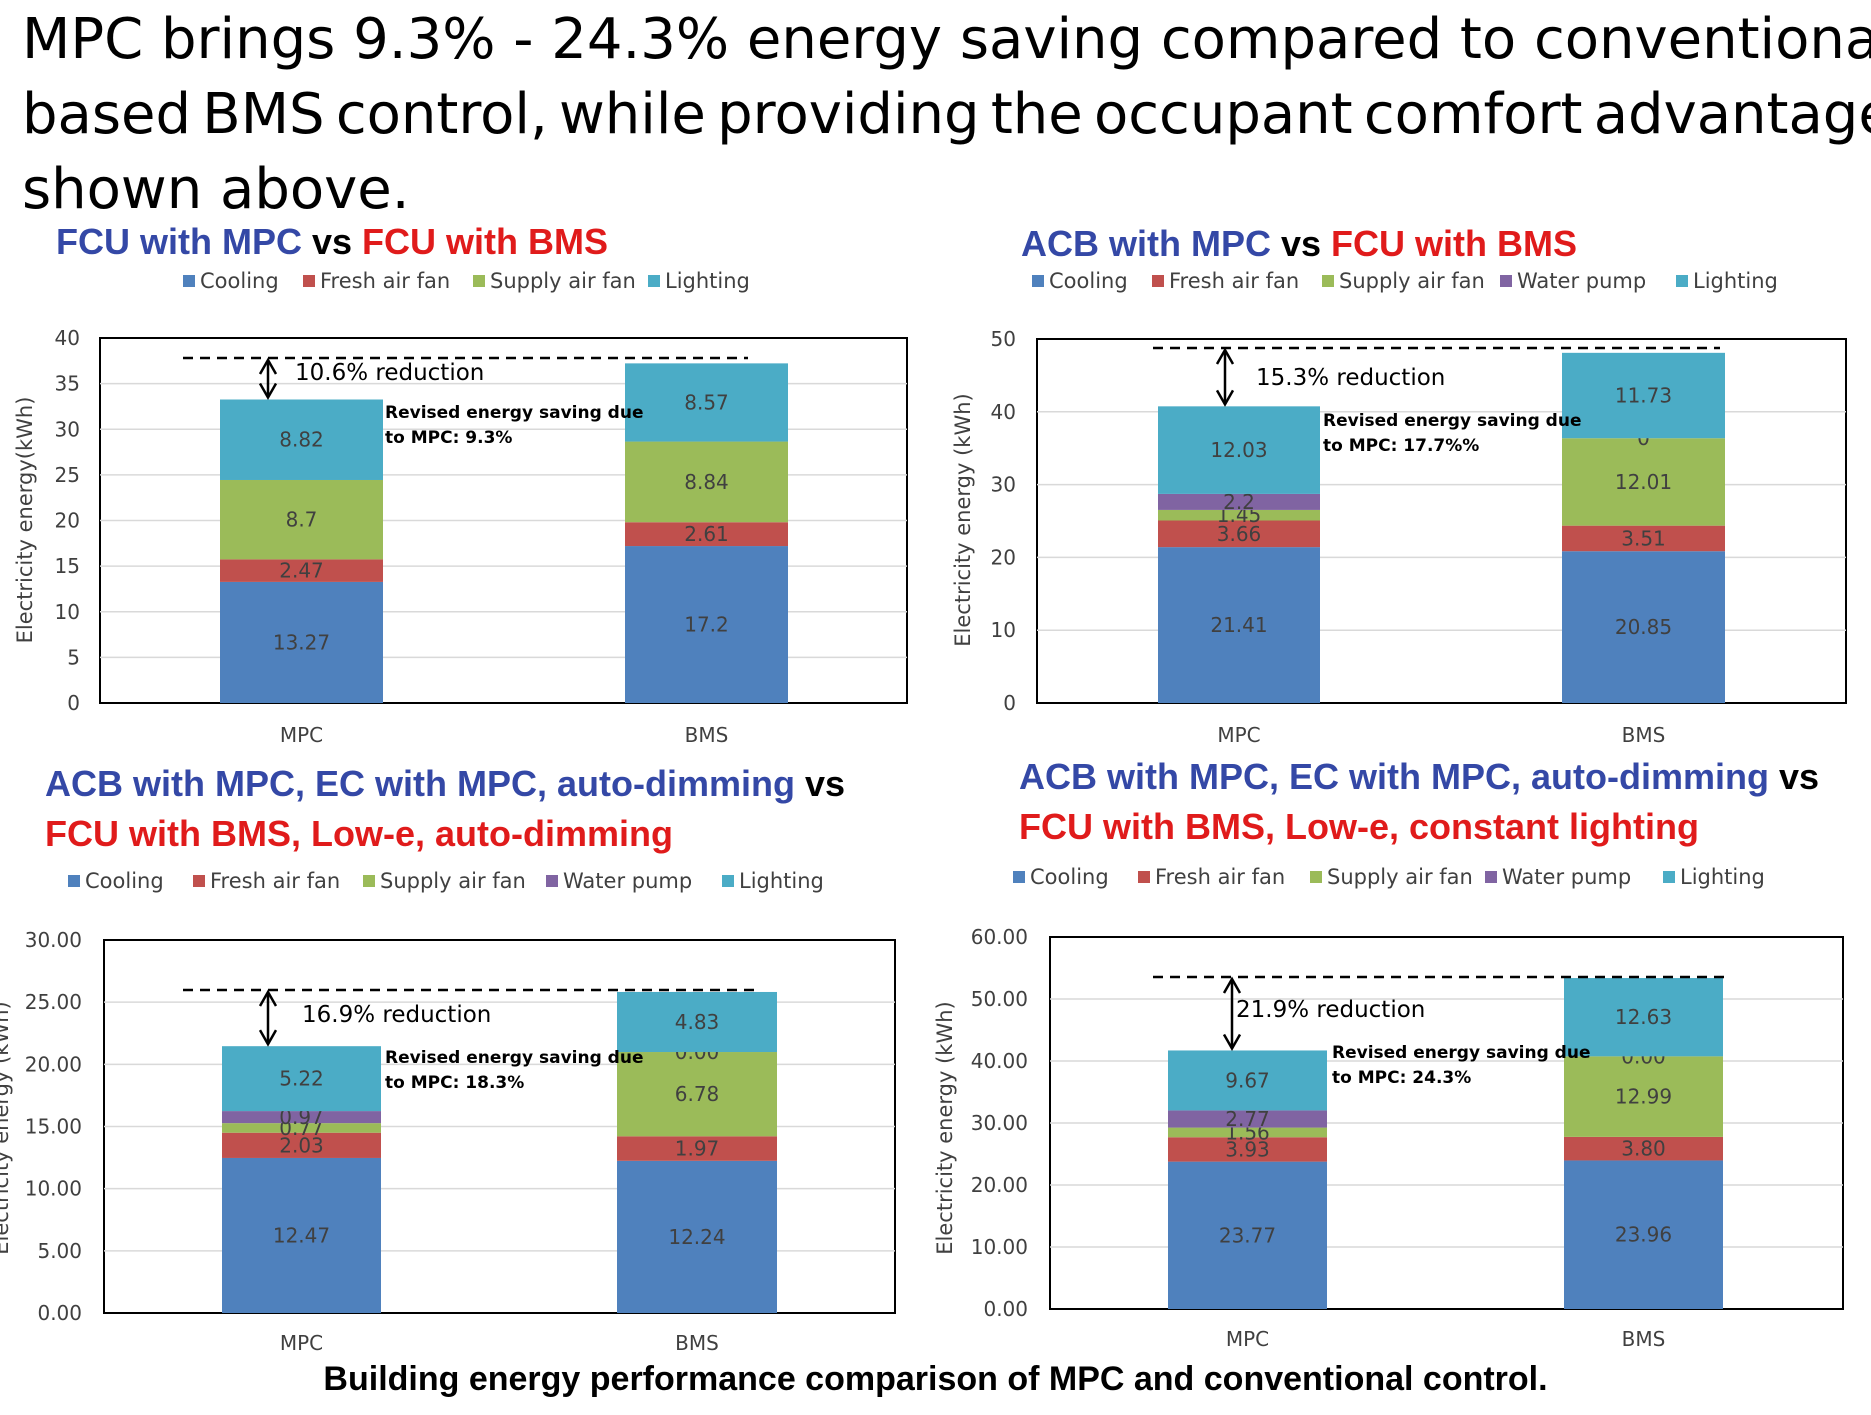  What do you see at coordinates (697, 1094) in the screenshot?
I see `data-label: 6.78` at bounding box center [697, 1094].